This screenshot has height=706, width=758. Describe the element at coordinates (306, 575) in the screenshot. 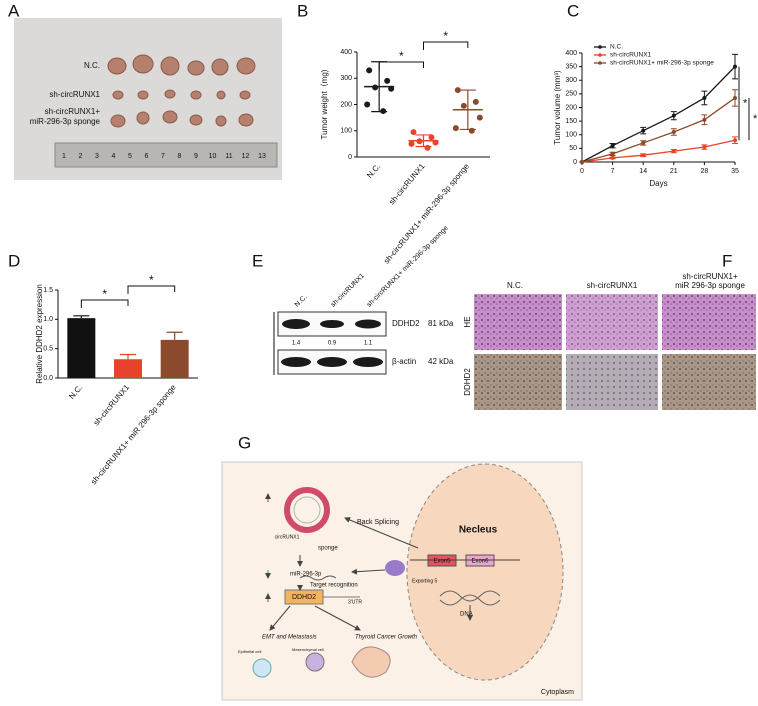

I see `label: miR-296-3p` at that location.